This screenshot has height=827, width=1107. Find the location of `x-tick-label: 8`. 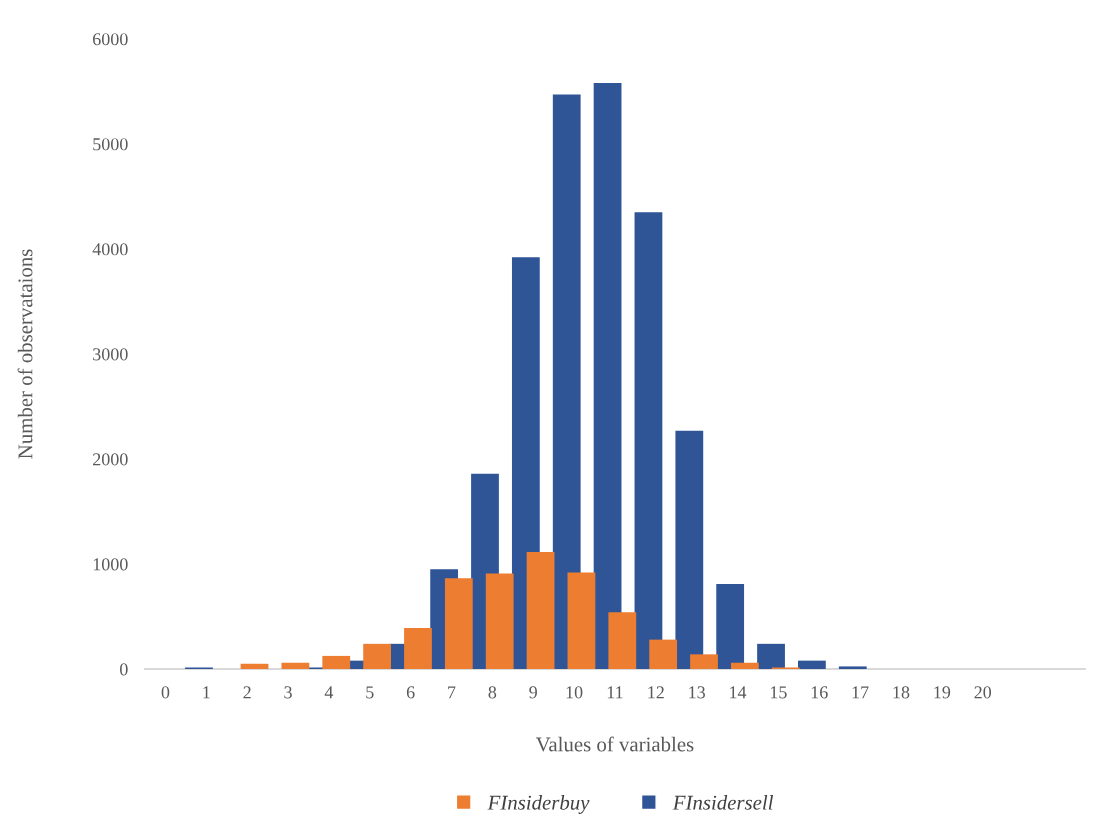

x-tick-label: 8 is located at coordinates (492, 692).